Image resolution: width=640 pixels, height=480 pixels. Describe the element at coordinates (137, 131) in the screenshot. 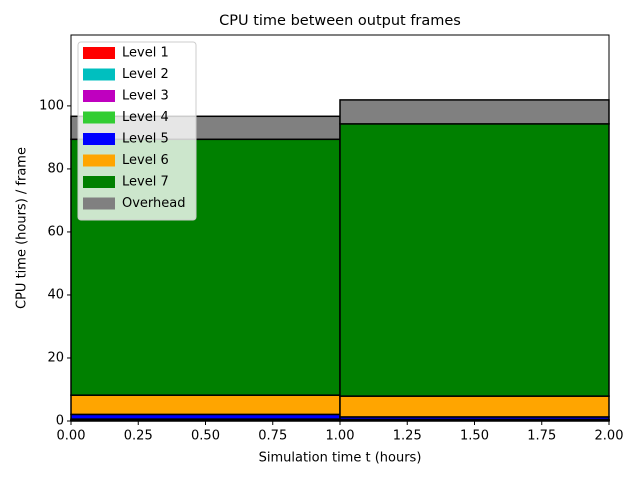

I see `legend-box` at that location.